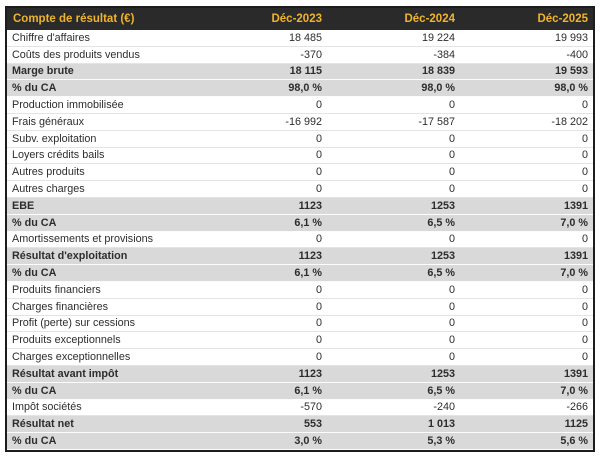 The width and height of the screenshot is (600, 457). What do you see at coordinates (562, 19) in the screenshot?
I see `column-header-dec-2025: Déc-2025` at bounding box center [562, 19].